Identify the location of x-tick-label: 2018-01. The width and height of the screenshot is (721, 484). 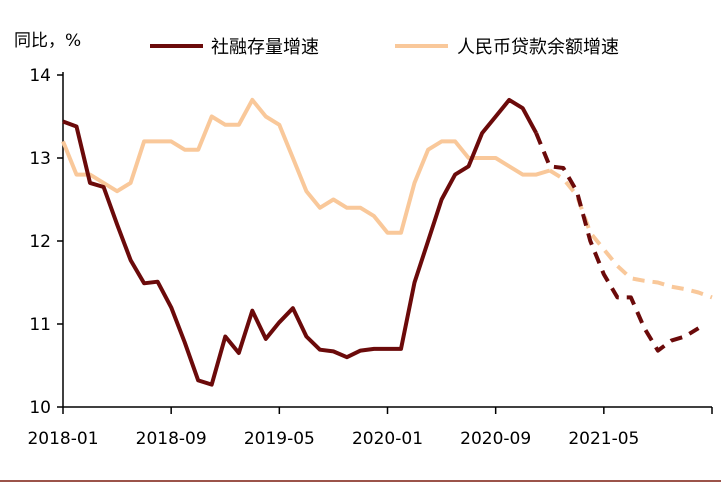
(62, 439).